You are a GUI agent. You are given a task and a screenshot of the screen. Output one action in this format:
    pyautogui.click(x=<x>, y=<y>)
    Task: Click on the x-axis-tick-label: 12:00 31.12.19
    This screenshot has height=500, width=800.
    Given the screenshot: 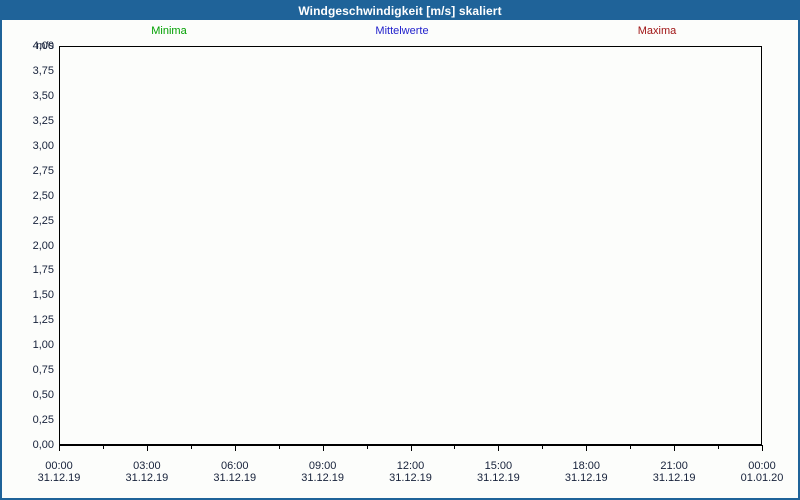 What is the action you would take?
    pyautogui.click(x=411, y=472)
    